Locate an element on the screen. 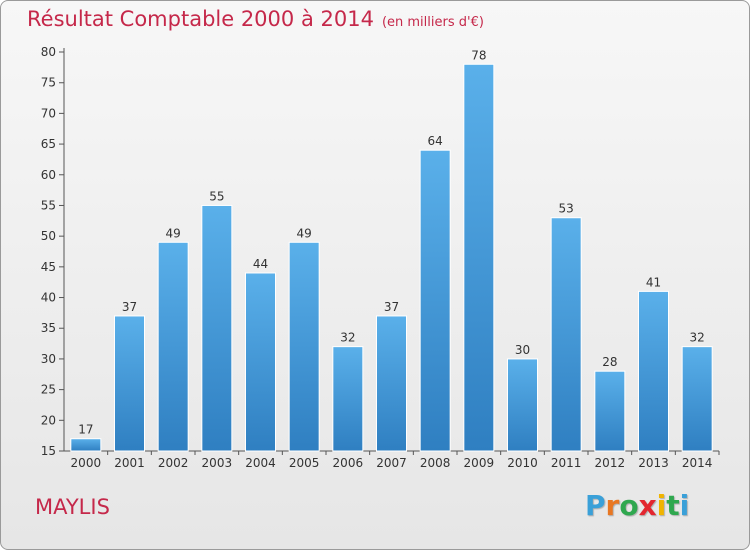  x-tick-label-2005: 2005 is located at coordinates (304, 463).